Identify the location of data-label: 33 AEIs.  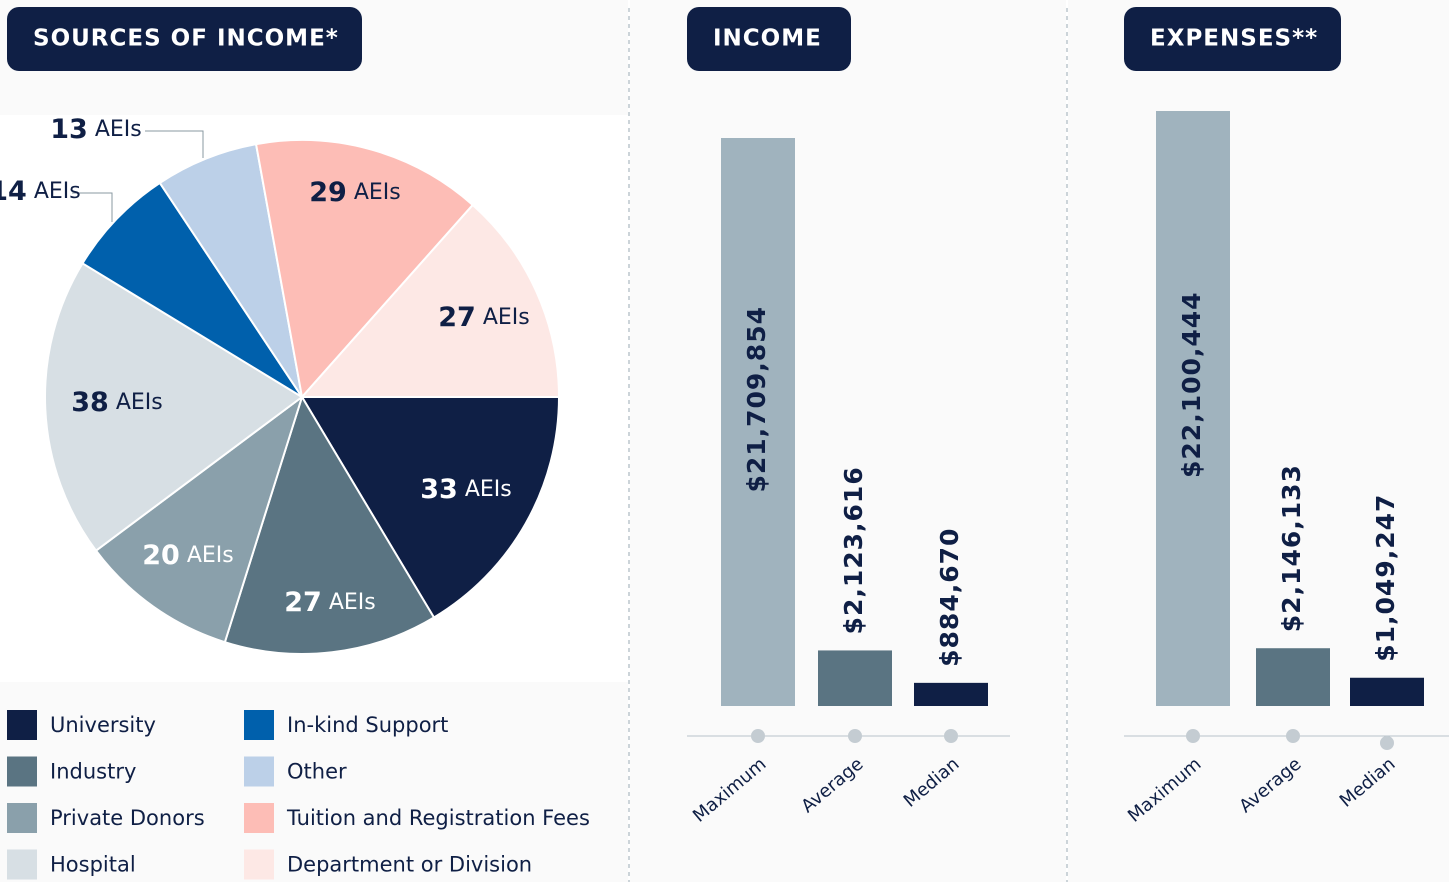
(465, 489).